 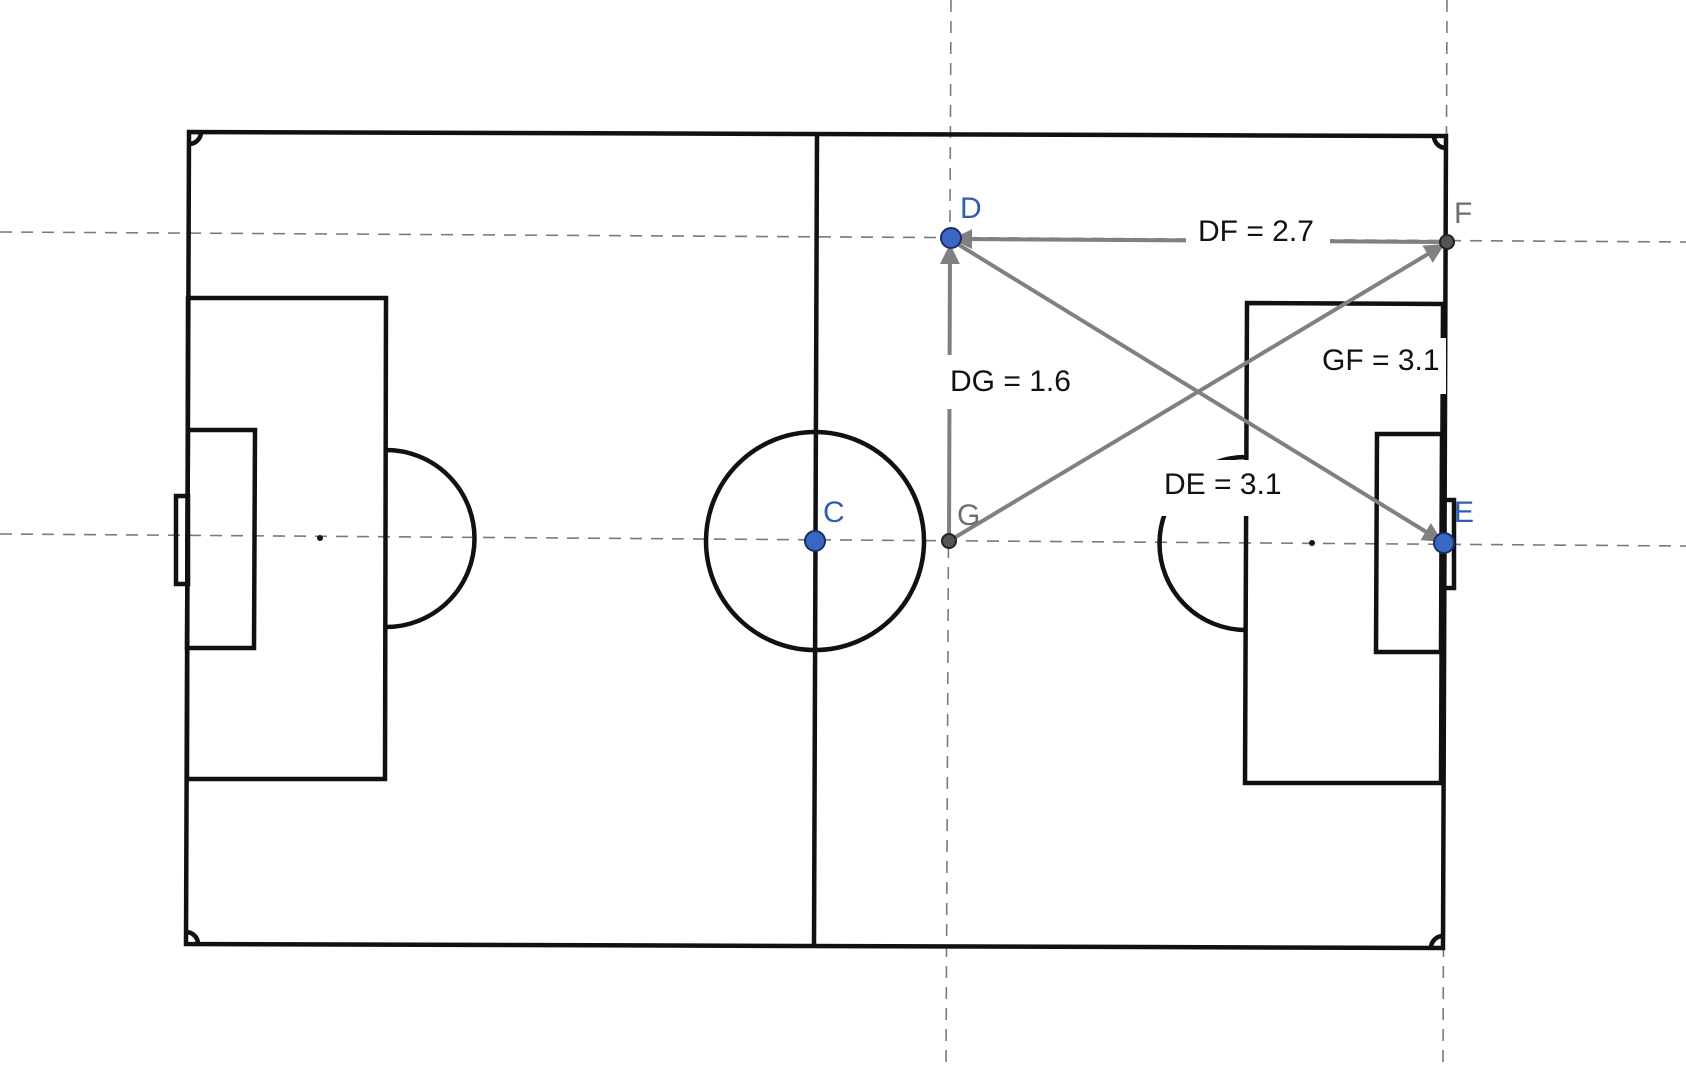 What do you see at coordinates (1439, 143) in the screenshot?
I see `corner-arc-top-right` at bounding box center [1439, 143].